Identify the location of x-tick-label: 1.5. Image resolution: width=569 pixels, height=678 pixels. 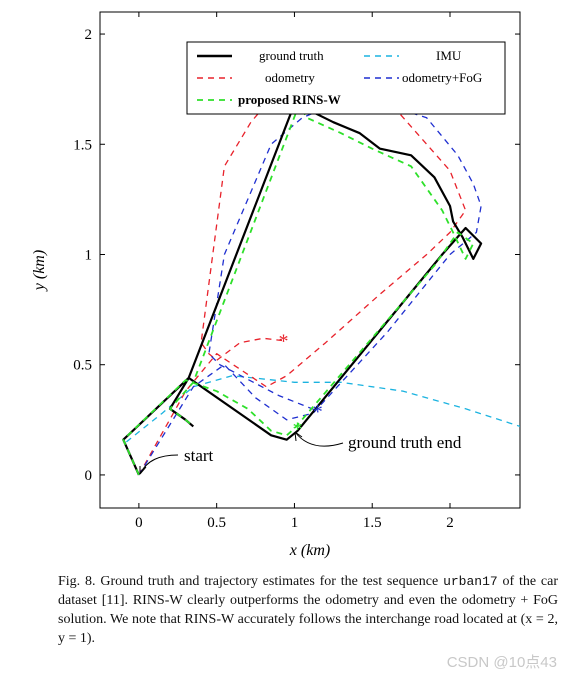
(372, 523).